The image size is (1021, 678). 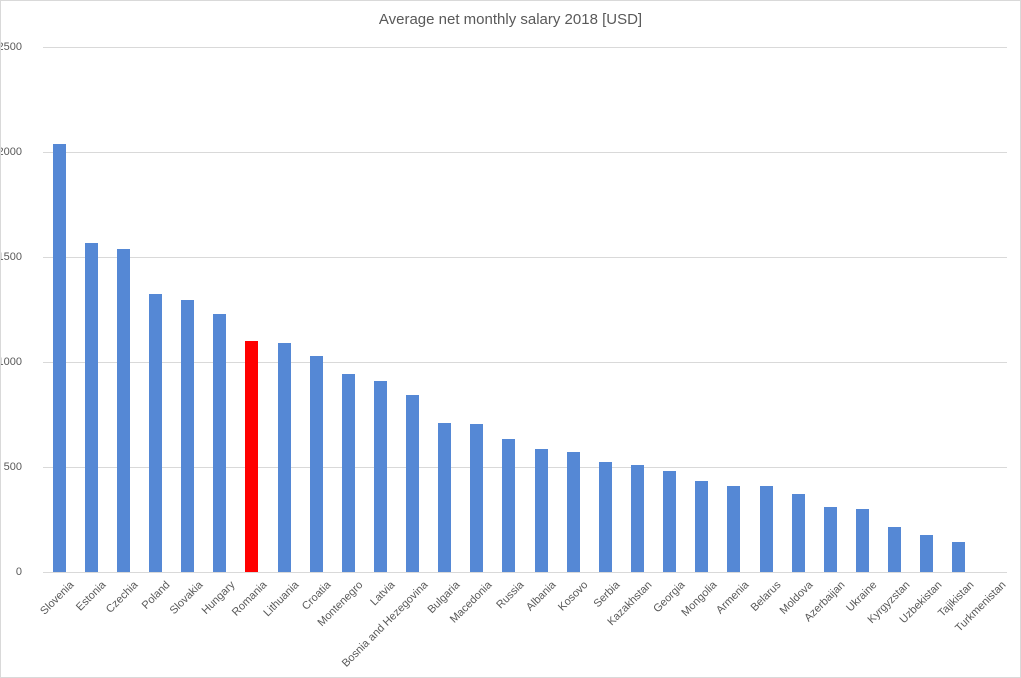 I want to click on y-axis-tick-label: 2500, so click(x=11, y=47).